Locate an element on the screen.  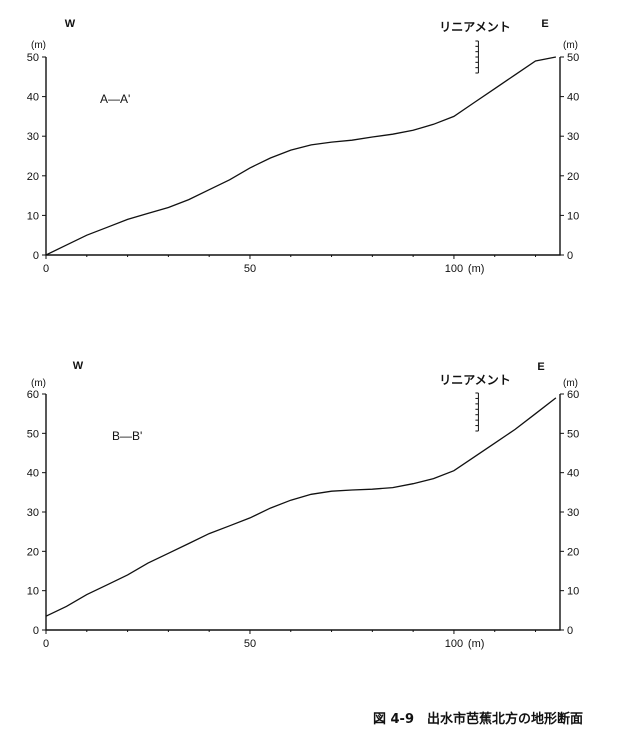
y-tick-label-left: 60 is located at coordinates (33, 395).